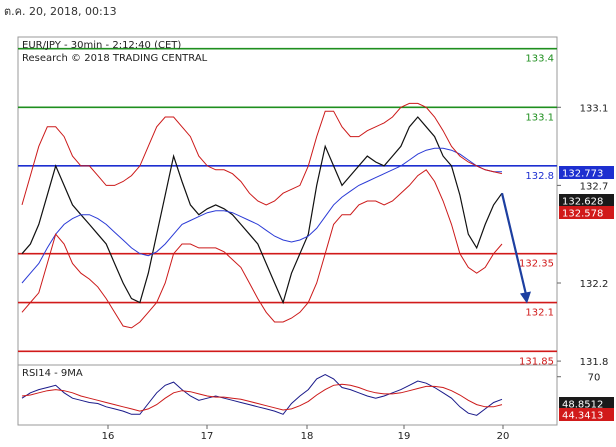 The width and height of the screenshot is (616, 447). What do you see at coordinates (536, 264) in the screenshot?
I see `level-label-3: 132.35` at bounding box center [536, 264].